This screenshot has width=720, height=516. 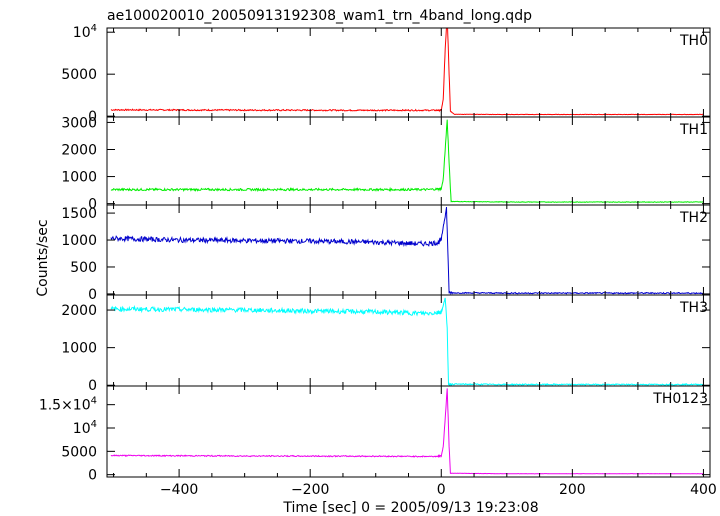 I want to click on series-line-th2, so click(x=407, y=250).